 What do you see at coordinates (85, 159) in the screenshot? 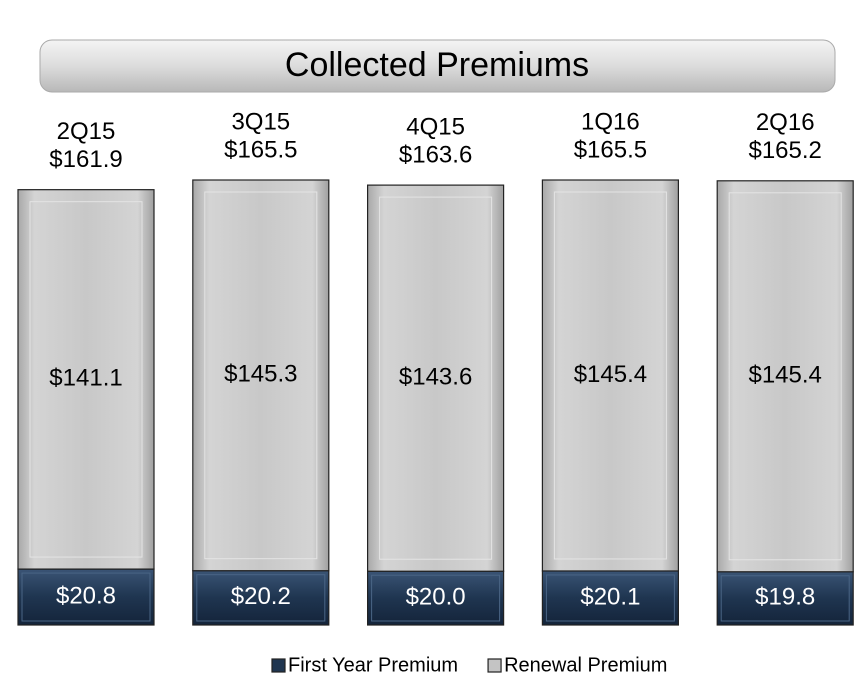
I see `total-label: $161.9` at bounding box center [85, 159].